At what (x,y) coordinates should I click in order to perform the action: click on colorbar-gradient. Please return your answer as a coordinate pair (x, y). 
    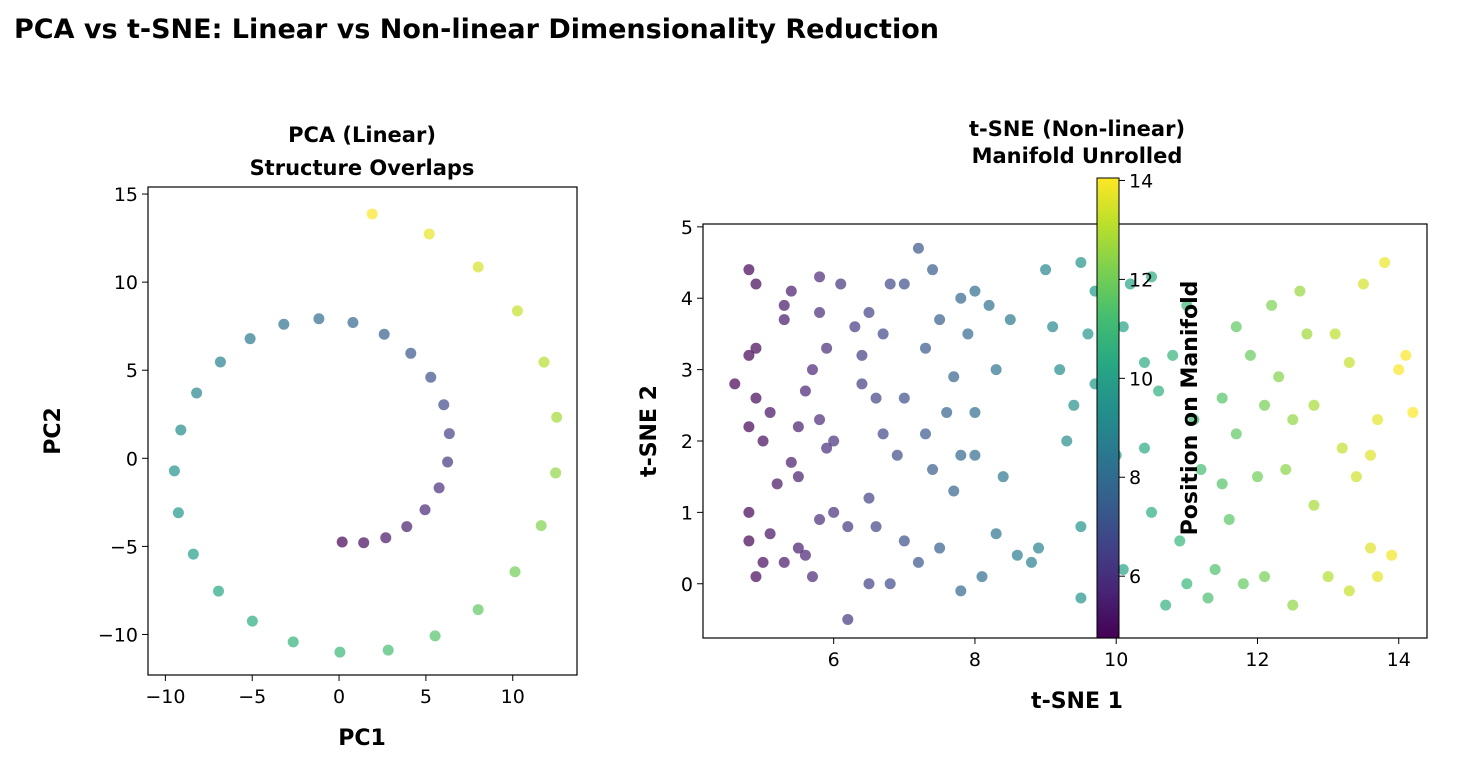
    Looking at the image, I should click on (1108, 408).